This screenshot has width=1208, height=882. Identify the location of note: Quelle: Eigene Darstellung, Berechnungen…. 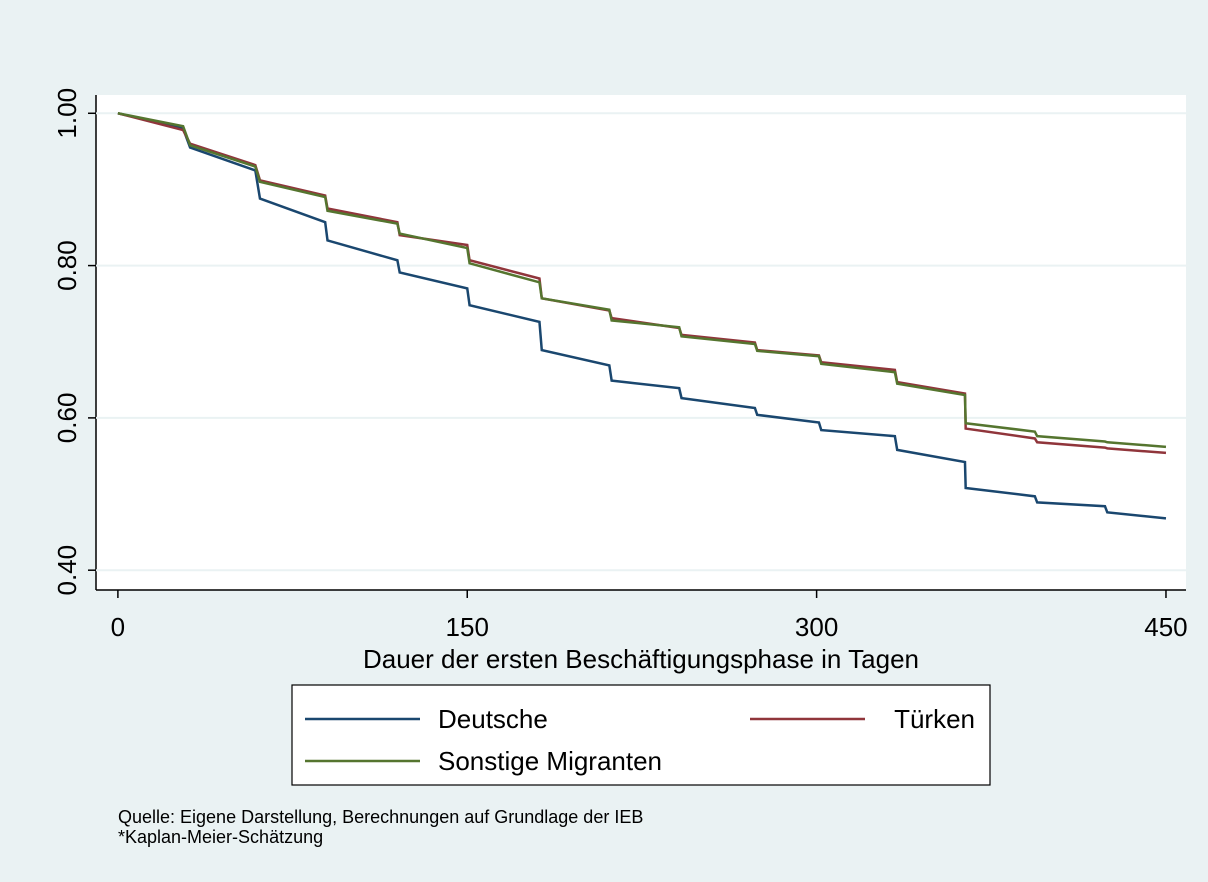
(380, 817).